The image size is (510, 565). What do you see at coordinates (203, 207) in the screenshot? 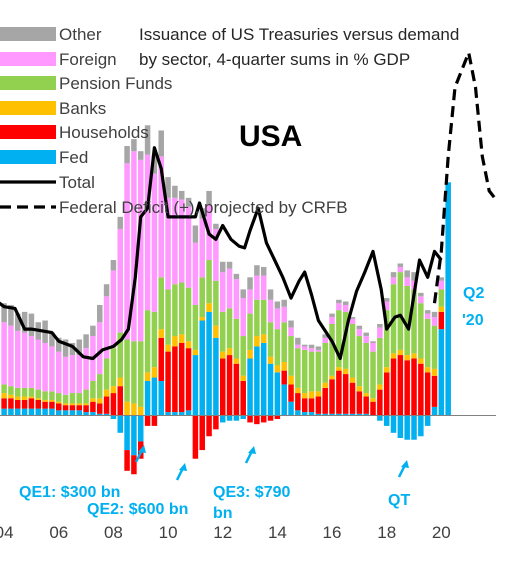
I see `legend-label-deficit: Federal Deficit (+), projected by CRFB` at bounding box center [203, 207].